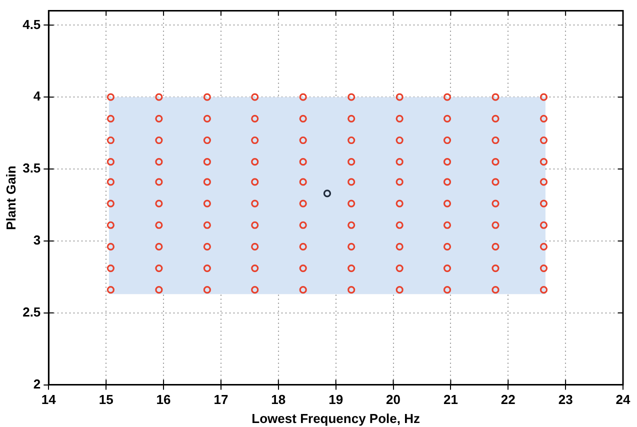 Image resolution: width=637 pixels, height=427 pixels. What do you see at coordinates (508, 400) in the screenshot?
I see `x-tick-label: 22` at bounding box center [508, 400].